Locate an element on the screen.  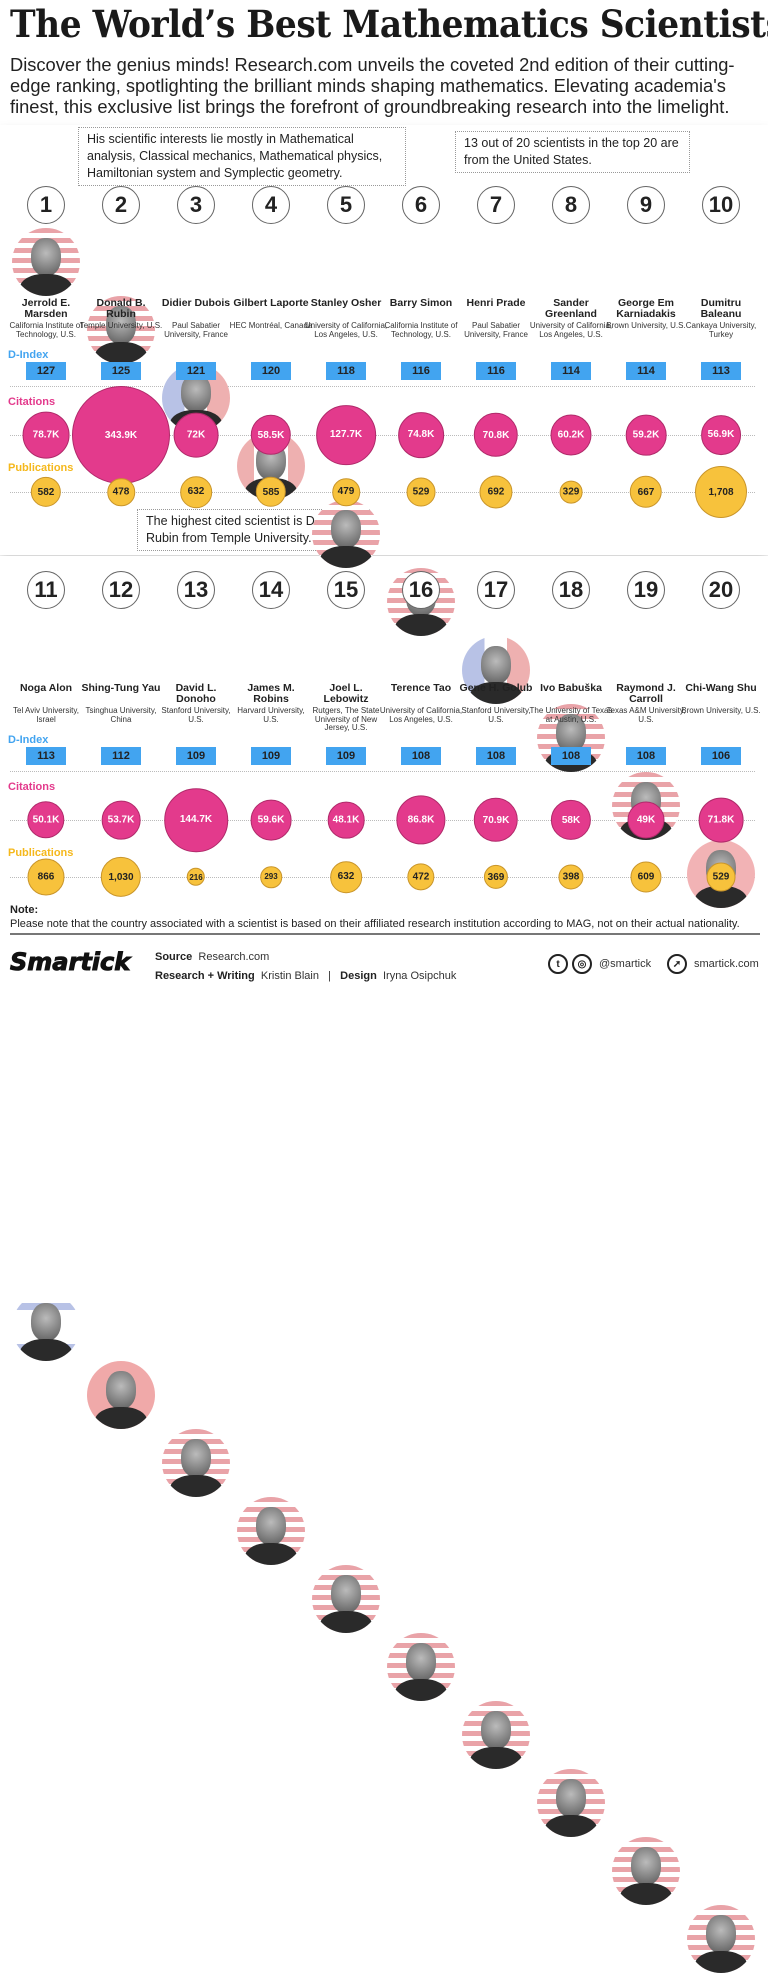
citations-bubble: 58.5K is located at coordinates (271, 435).